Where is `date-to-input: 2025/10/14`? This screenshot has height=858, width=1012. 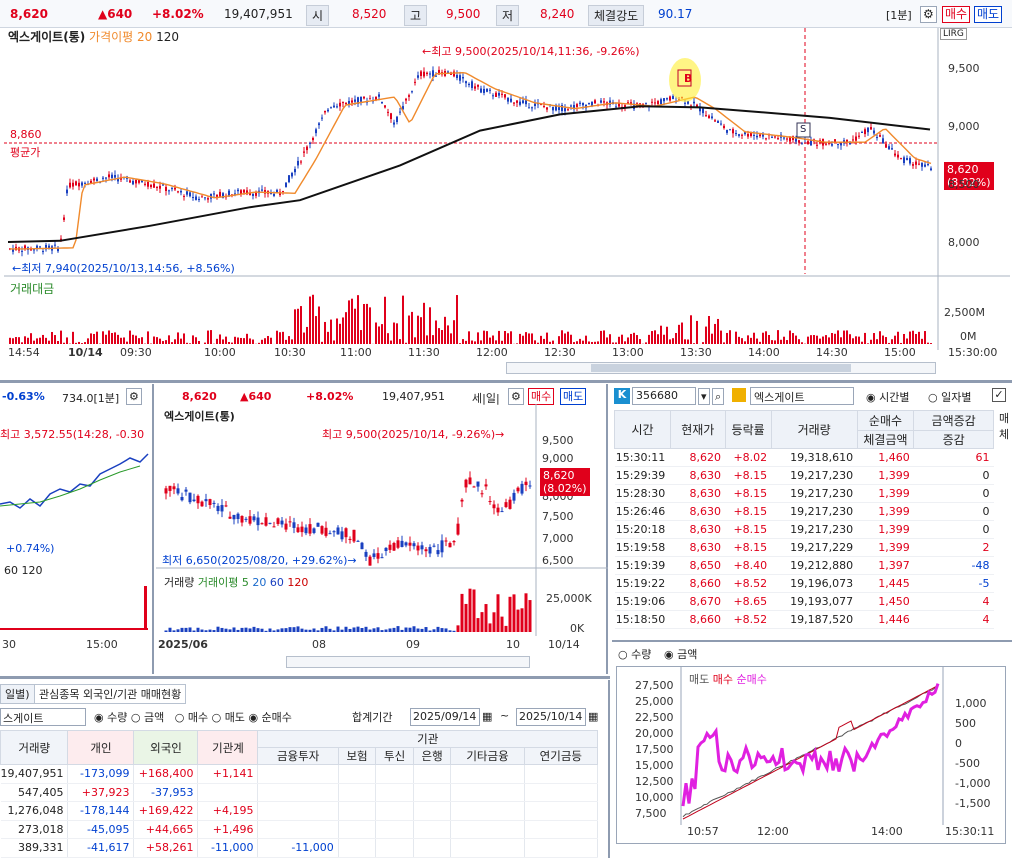 date-to-input: 2025/10/14 is located at coordinates (551, 717).